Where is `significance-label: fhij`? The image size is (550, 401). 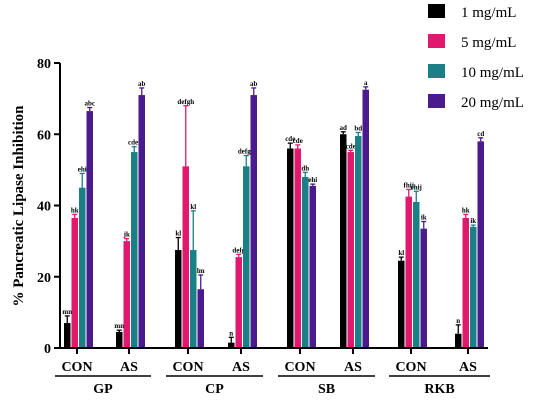 significance-label: fhij is located at coordinates (409, 185).